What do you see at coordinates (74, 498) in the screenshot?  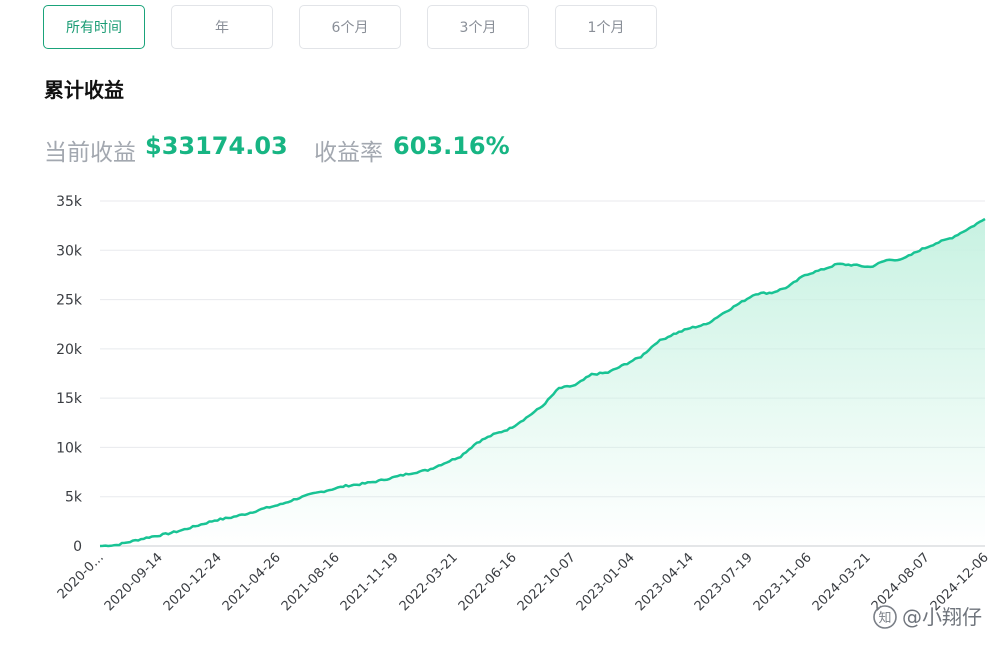 I see `y-tick-label: 5k` at bounding box center [74, 498].